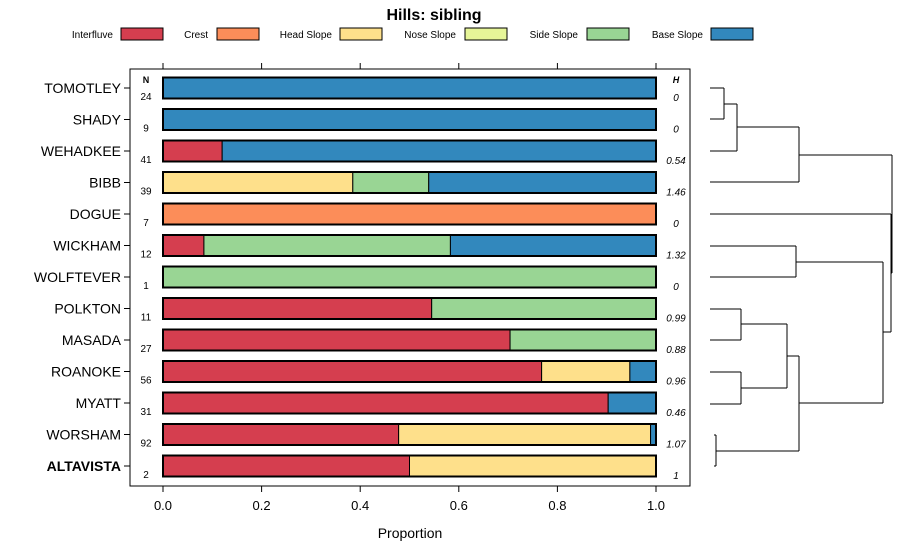 This screenshot has height=560, width=900. Describe the element at coordinates (146, 412) in the screenshot. I see `n-value: 31` at that location.